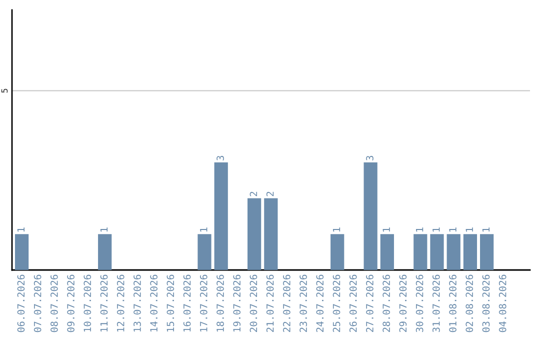  I want to click on x-tick-label: 27.07.2026, so click(370, 303).